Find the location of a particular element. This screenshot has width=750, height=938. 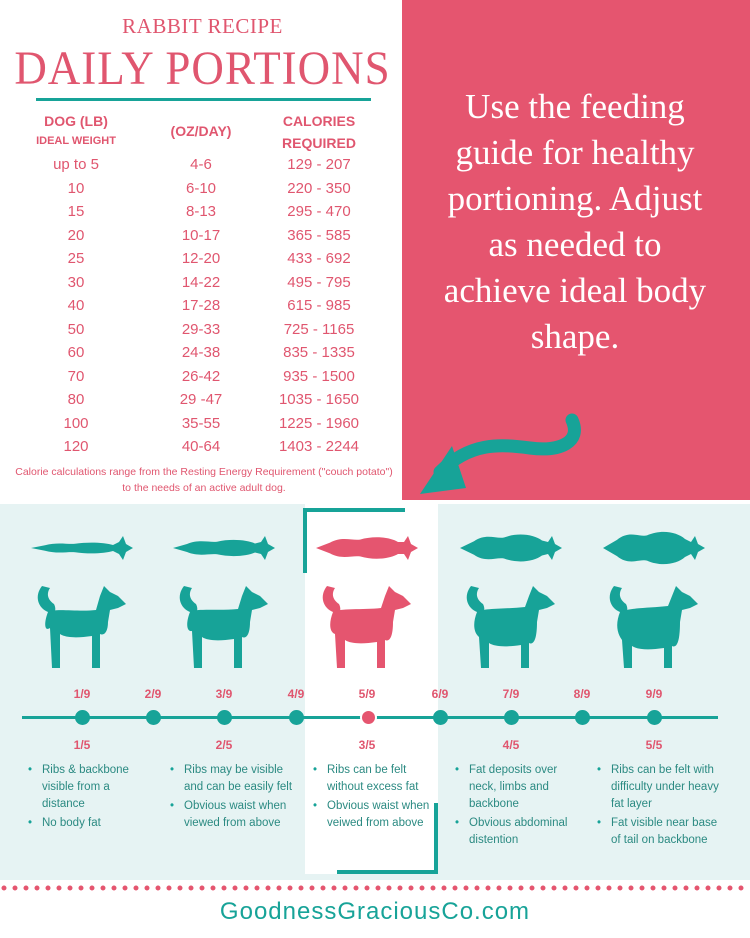

table-row: 15 8-13 295 - 470 is located at coordinates (202, 215).